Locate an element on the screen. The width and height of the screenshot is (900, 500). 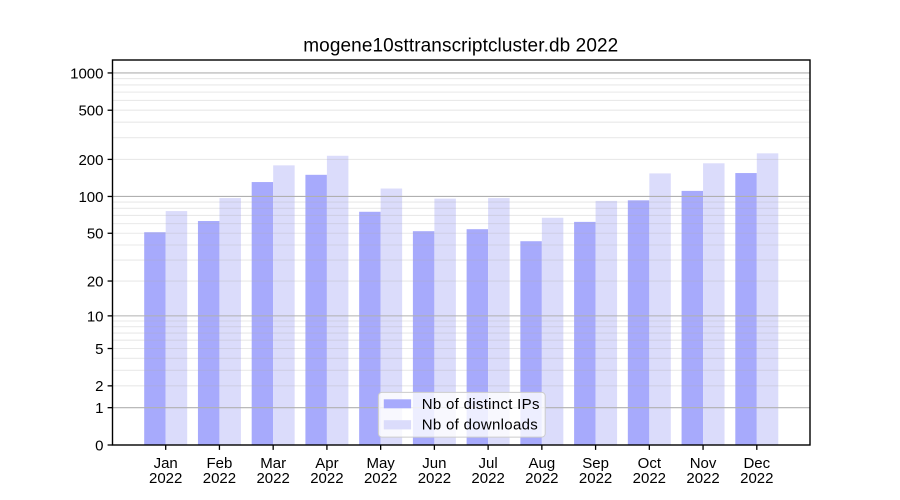
svg-text: May is located at coordinates (380, 463).